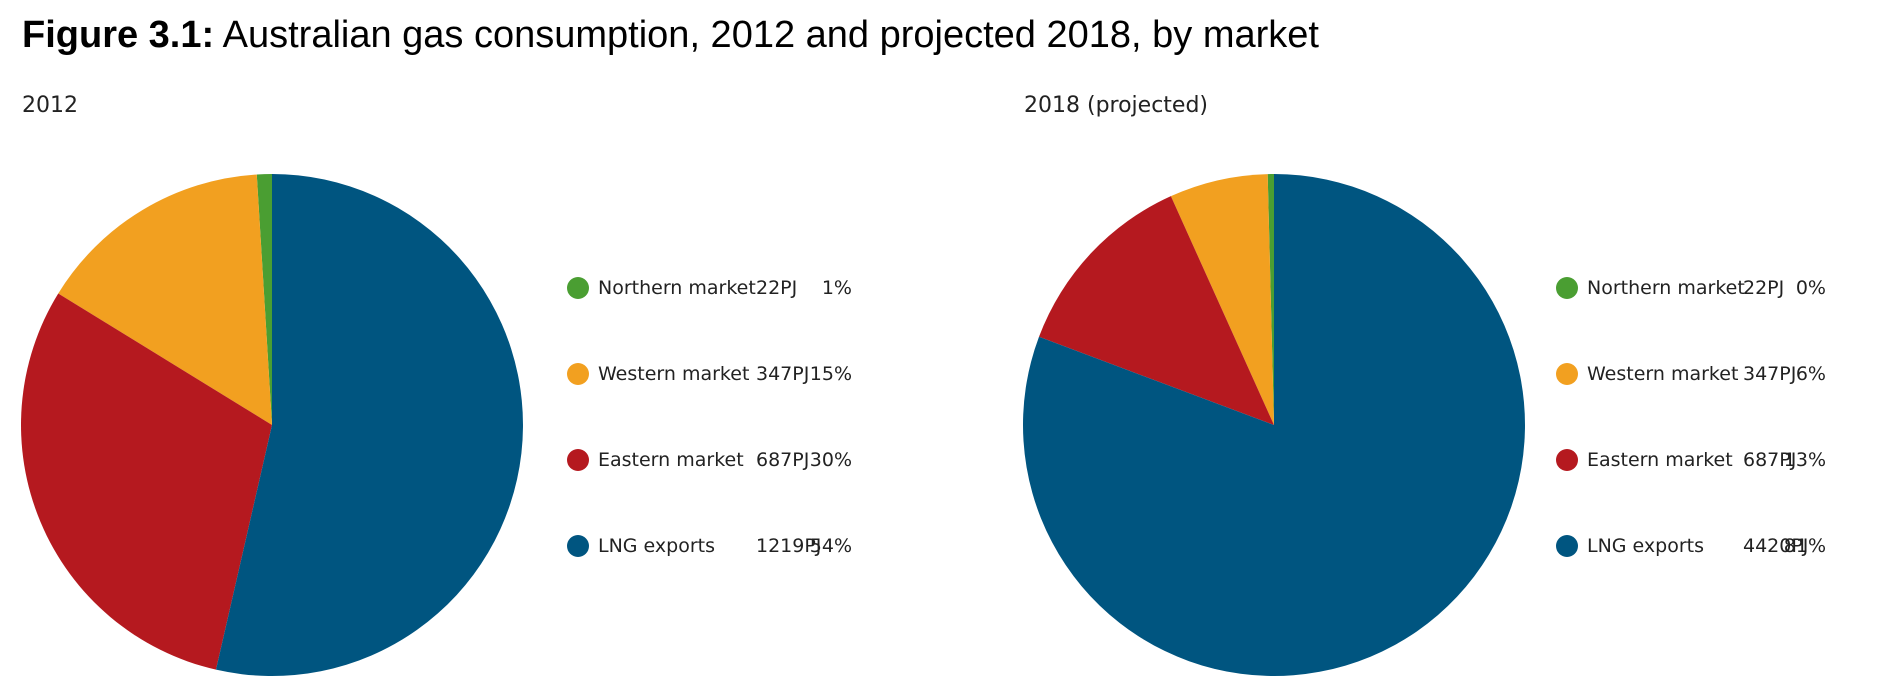 The width and height of the screenshot is (1888, 698). What do you see at coordinates (830, 460) in the screenshot?
I see `legend-percent: 30%` at bounding box center [830, 460].